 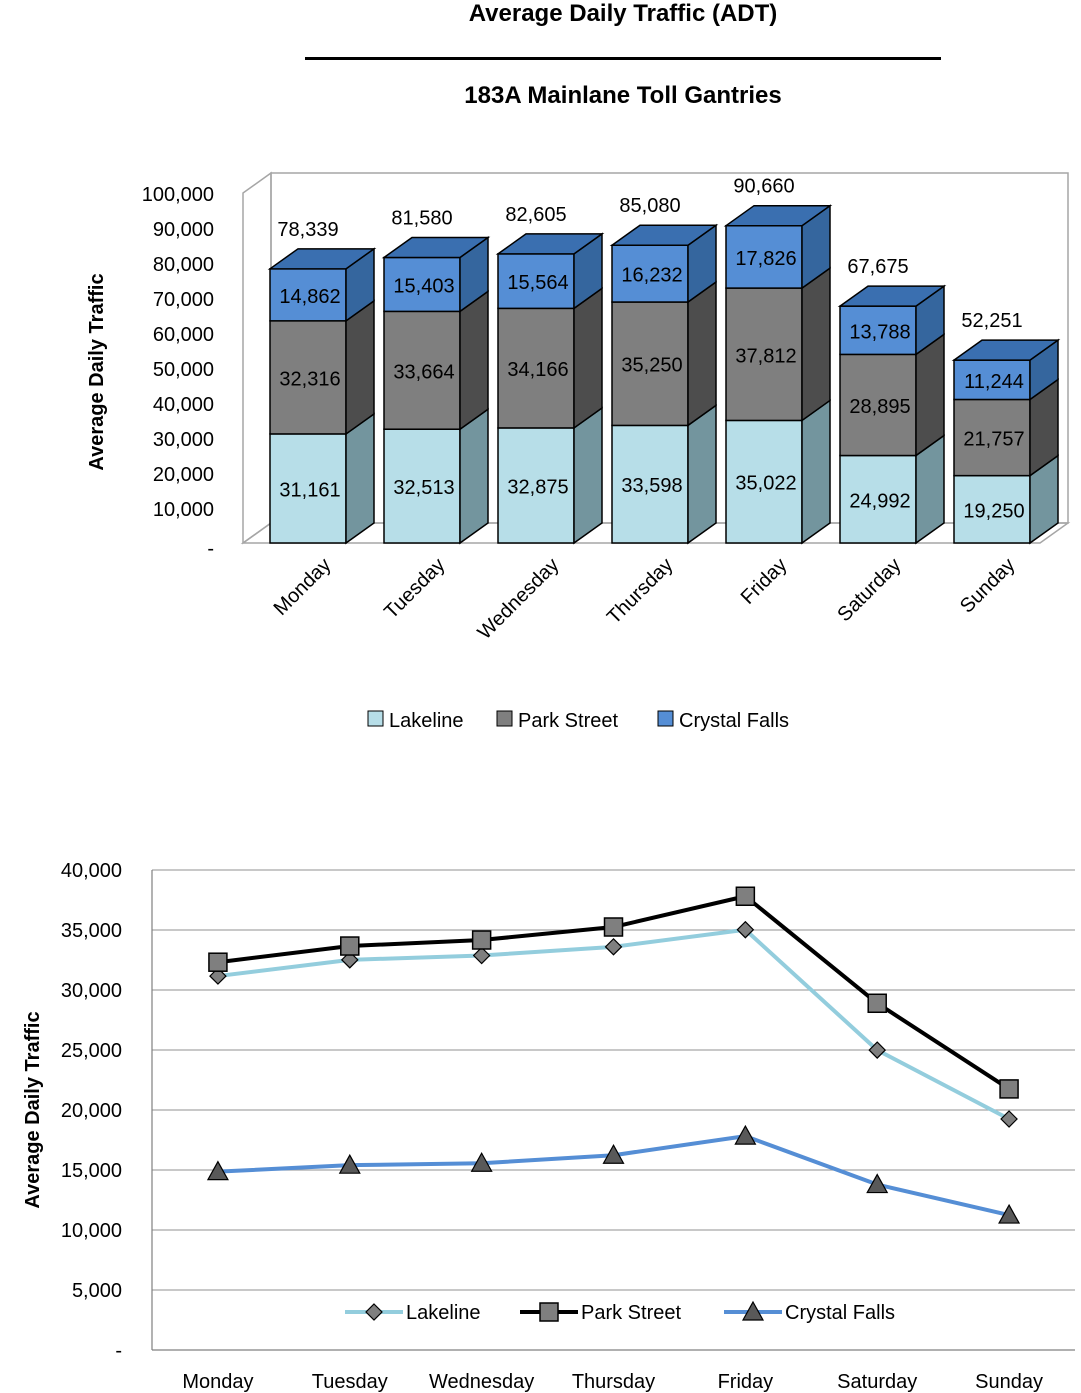 I want to click on y-tick-label: 15,000, so click(x=91, y=1171).